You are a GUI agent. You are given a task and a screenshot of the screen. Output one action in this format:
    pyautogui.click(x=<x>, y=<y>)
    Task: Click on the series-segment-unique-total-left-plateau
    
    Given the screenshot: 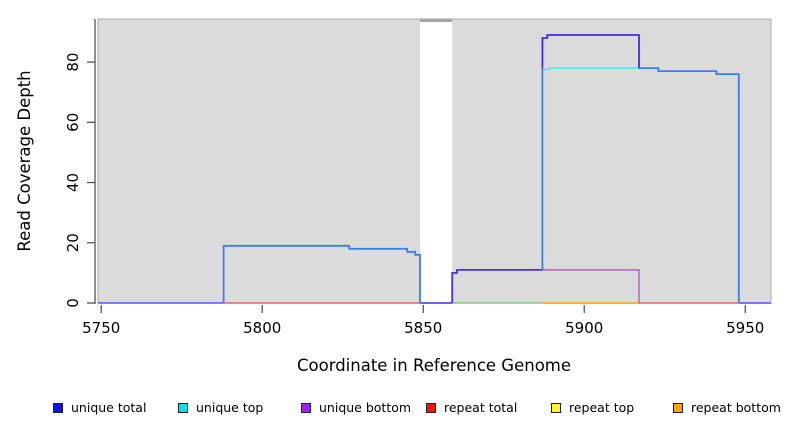 What is the action you would take?
    pyautogui.click(x=321, y=273)
    